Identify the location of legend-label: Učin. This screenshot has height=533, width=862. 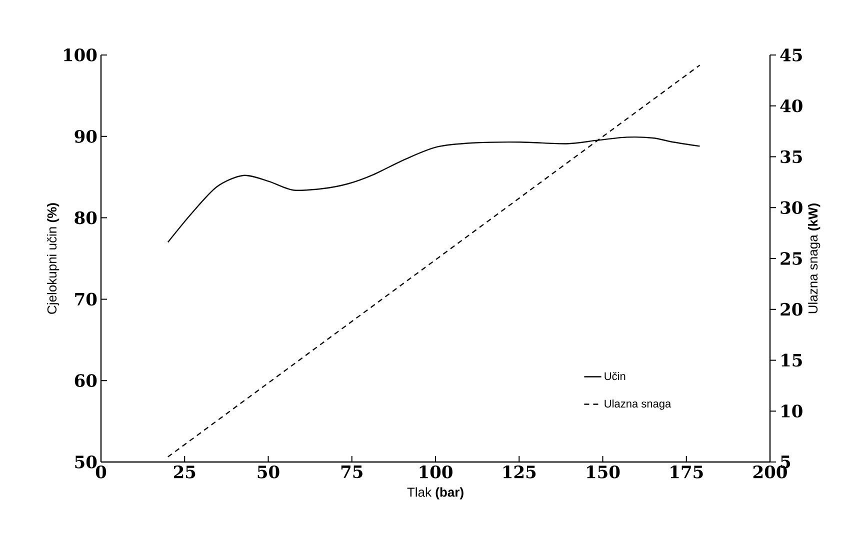
(615, 376).